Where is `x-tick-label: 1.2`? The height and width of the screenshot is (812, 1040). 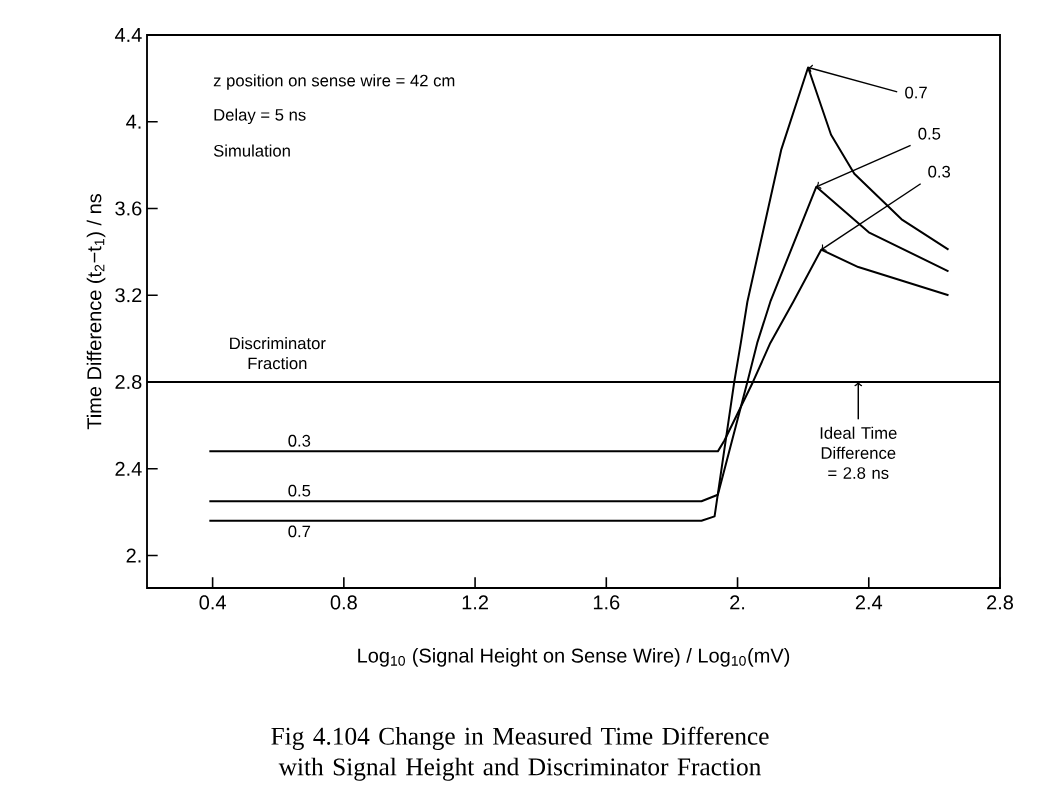 x-tick-label: 1.2 is located at coordinates (475, 602).